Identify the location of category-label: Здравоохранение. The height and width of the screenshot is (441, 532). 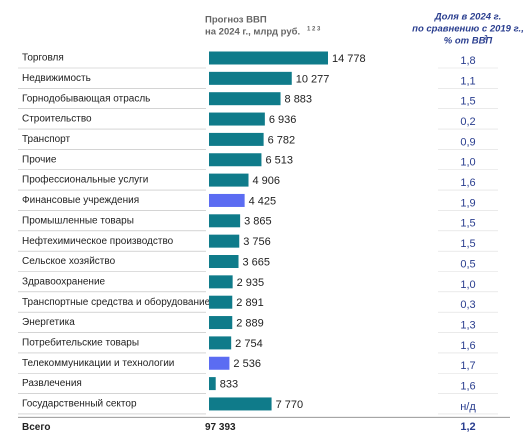
(64, 281).